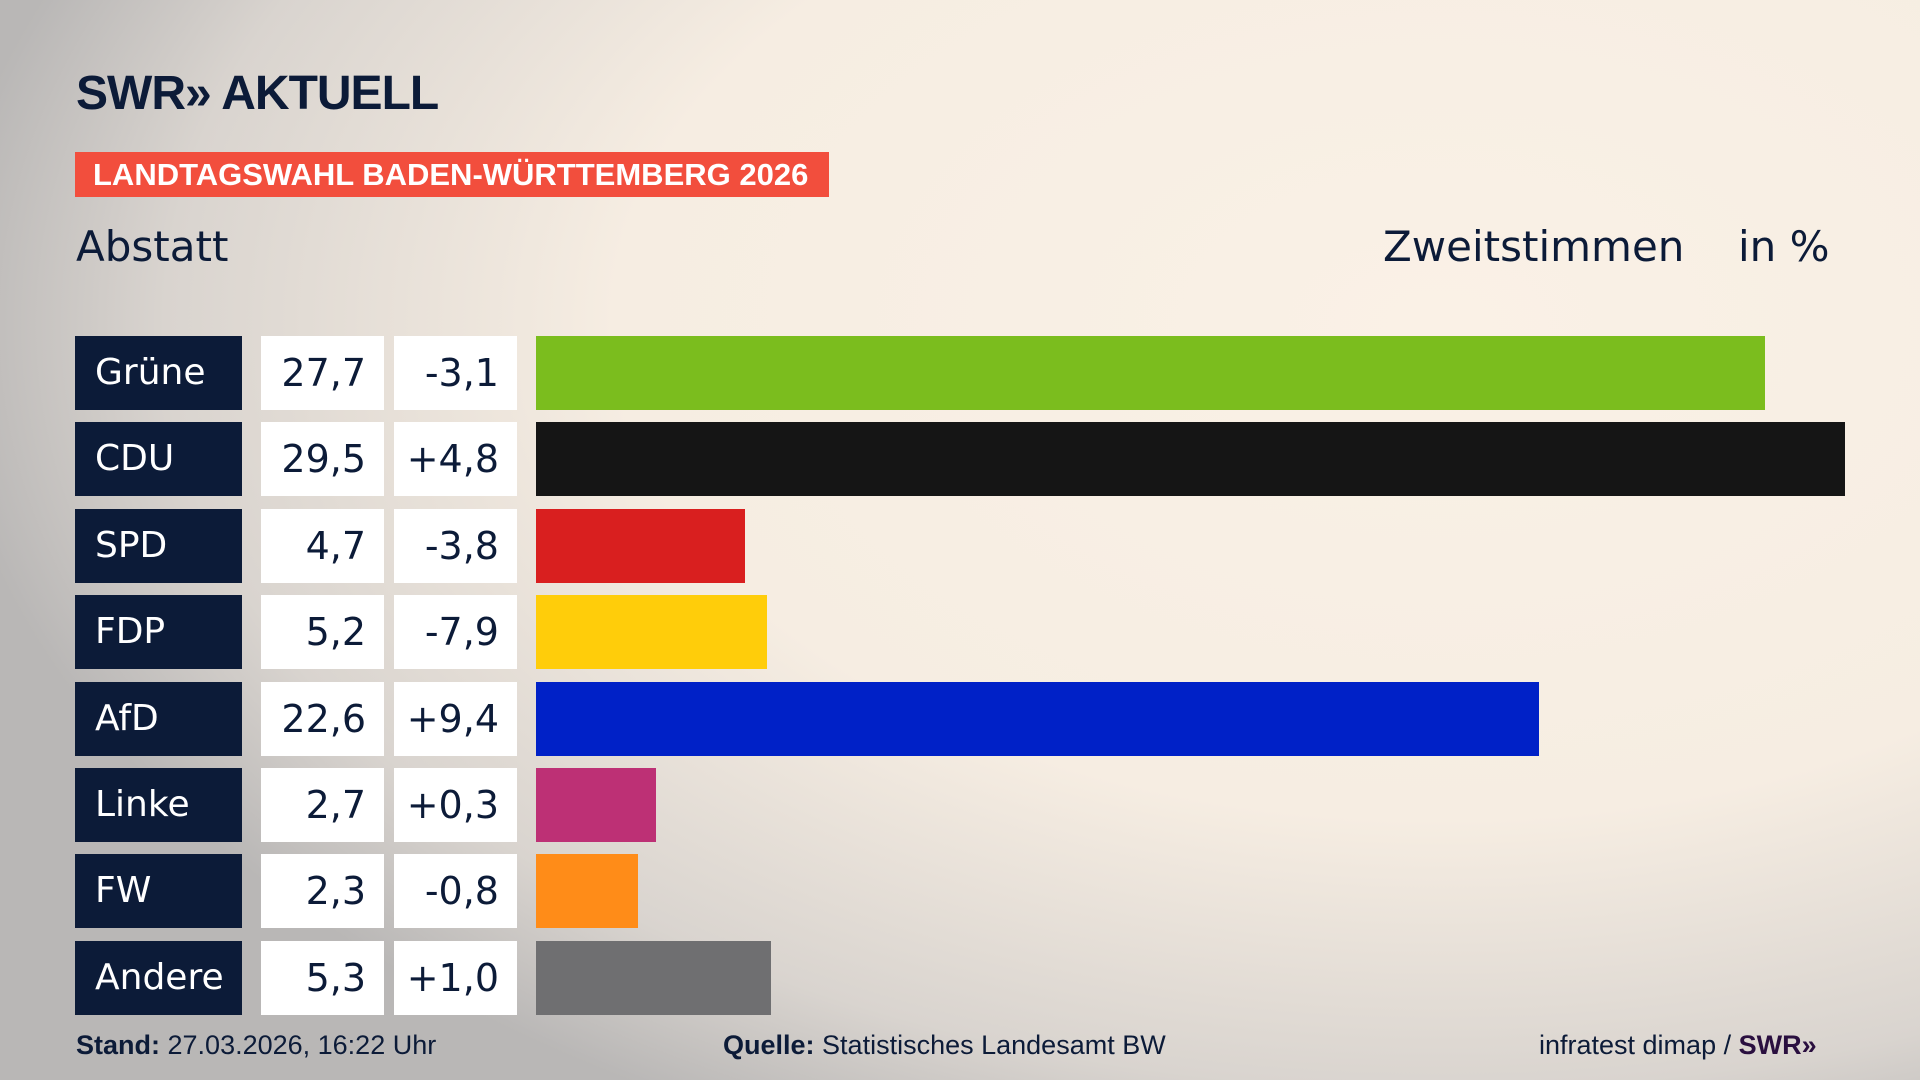 This screenshot has height=1080, width=1920. I want to click on party-label: CDU, so click(158, 459).